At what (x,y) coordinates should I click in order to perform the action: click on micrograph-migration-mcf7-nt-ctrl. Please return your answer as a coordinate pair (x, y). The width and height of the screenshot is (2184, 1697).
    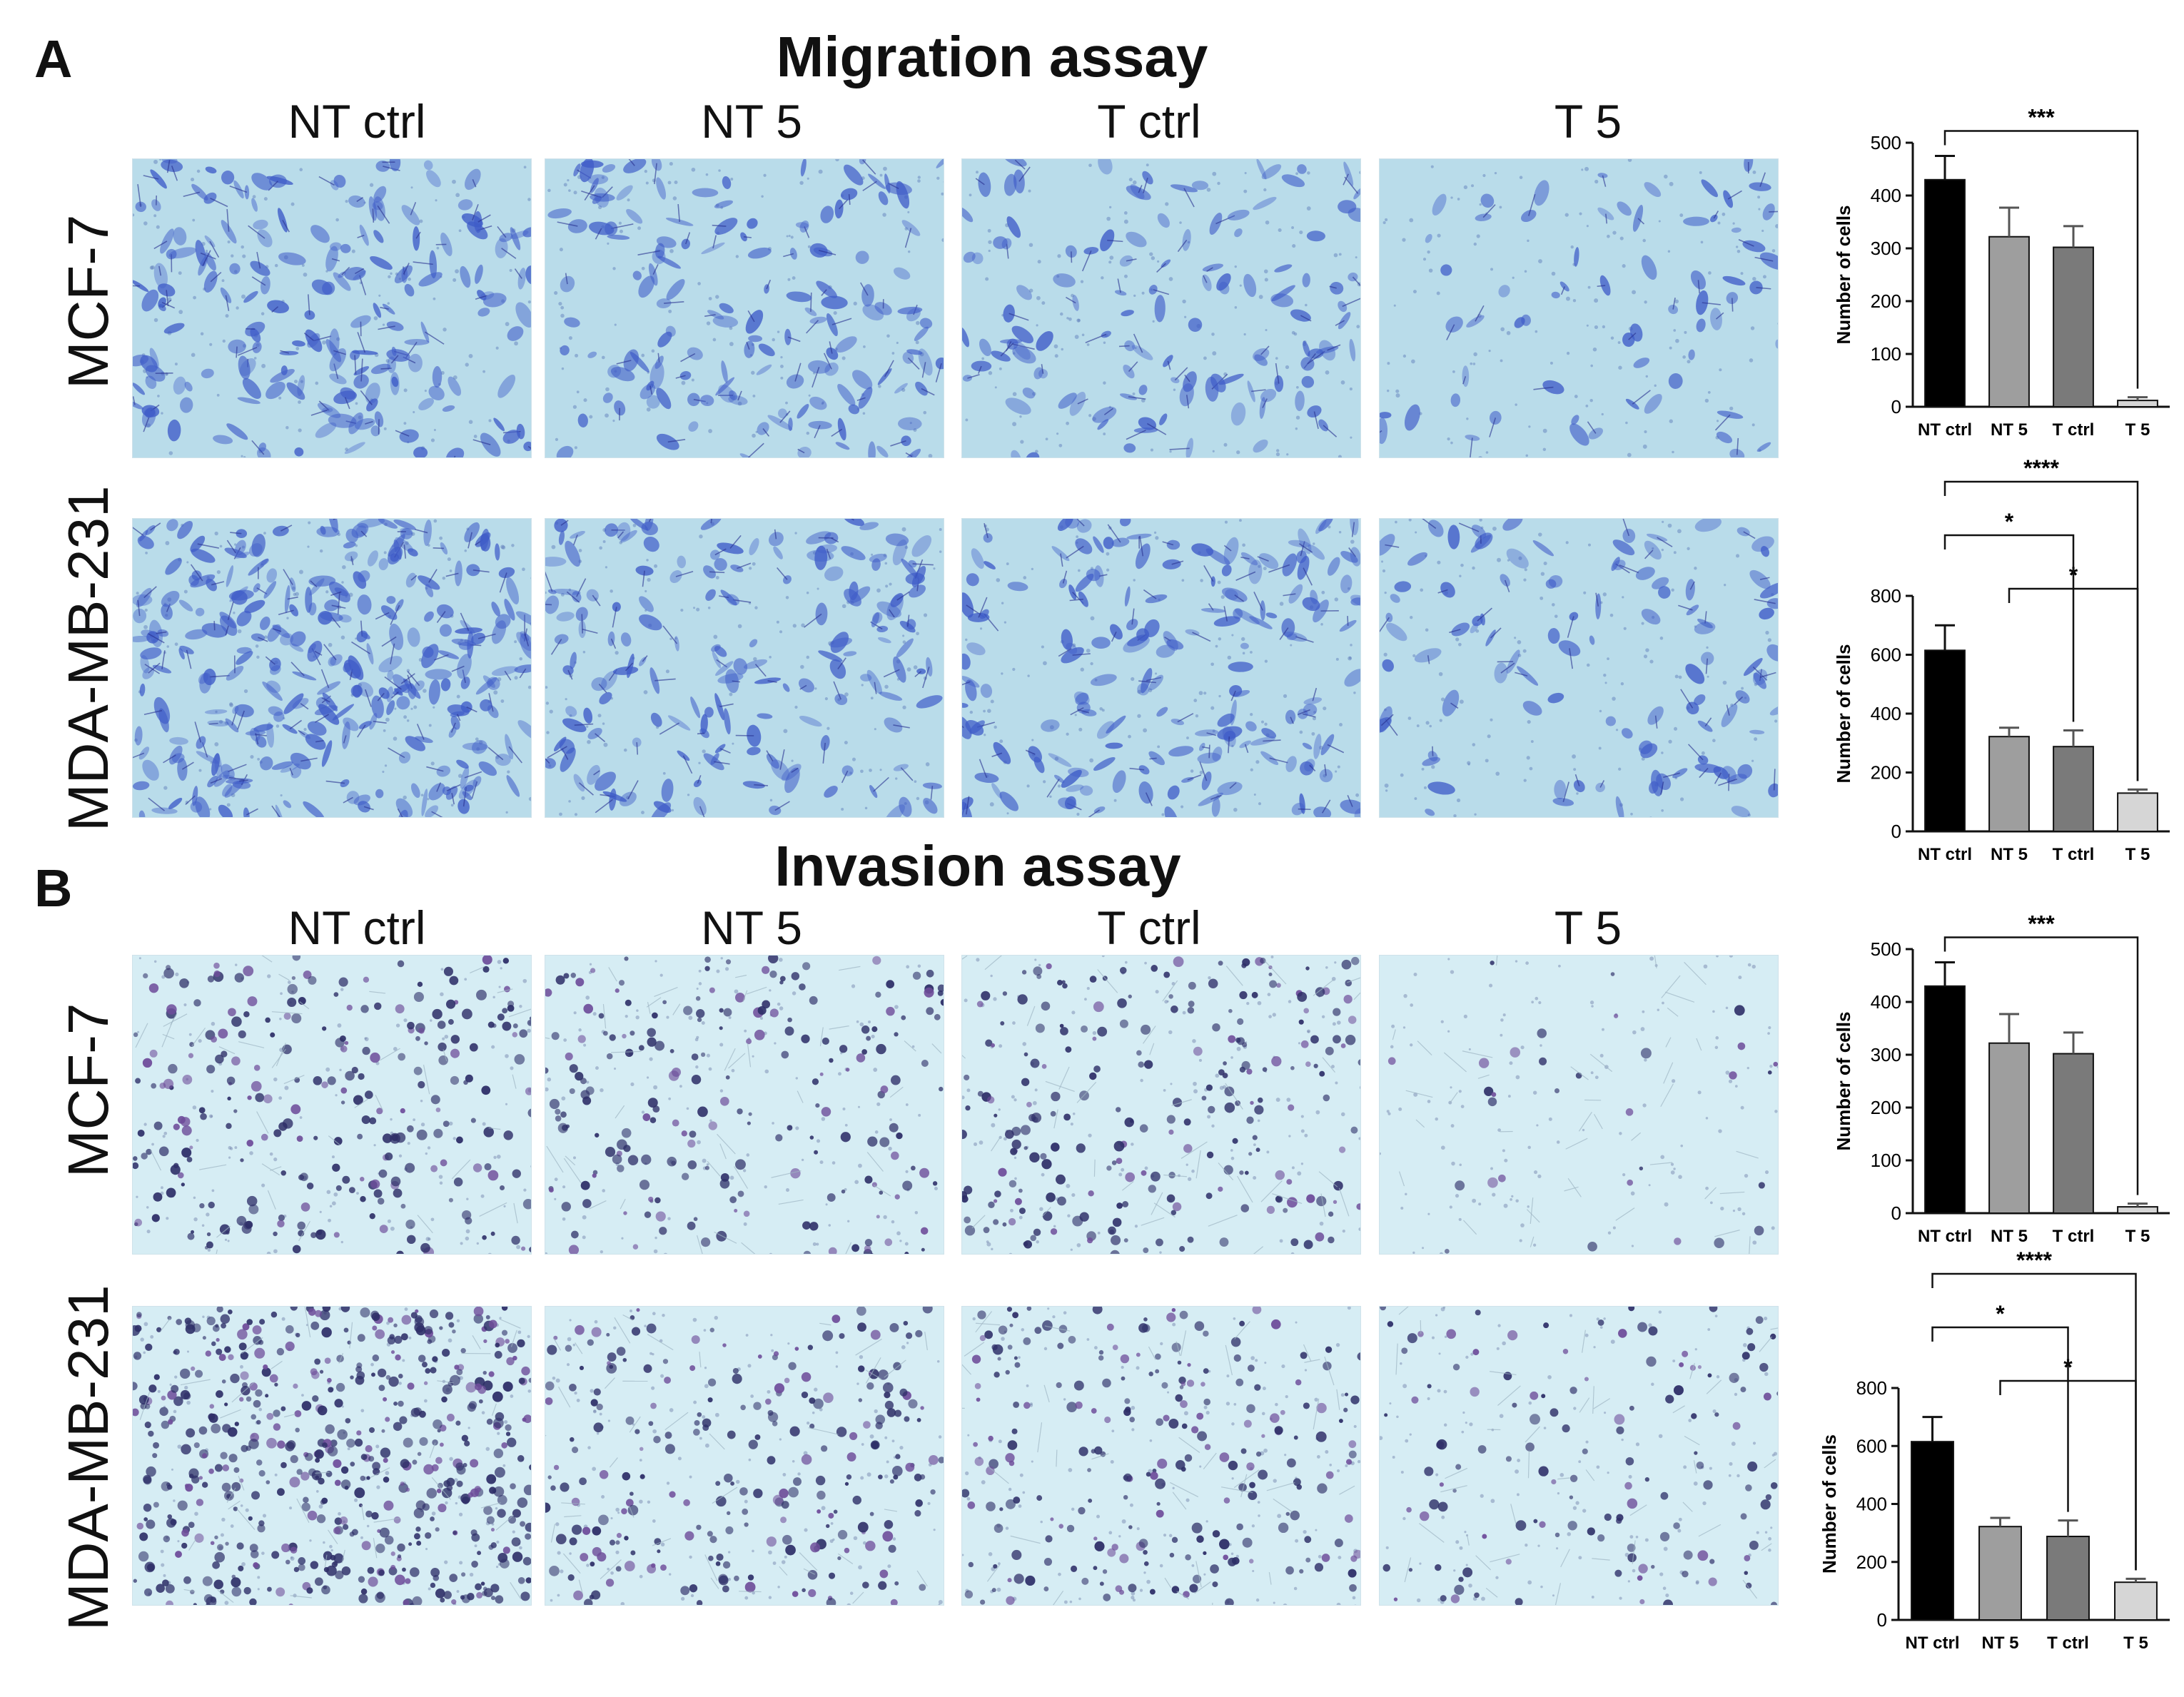
    Looking at the image, I should click on (332, 308).